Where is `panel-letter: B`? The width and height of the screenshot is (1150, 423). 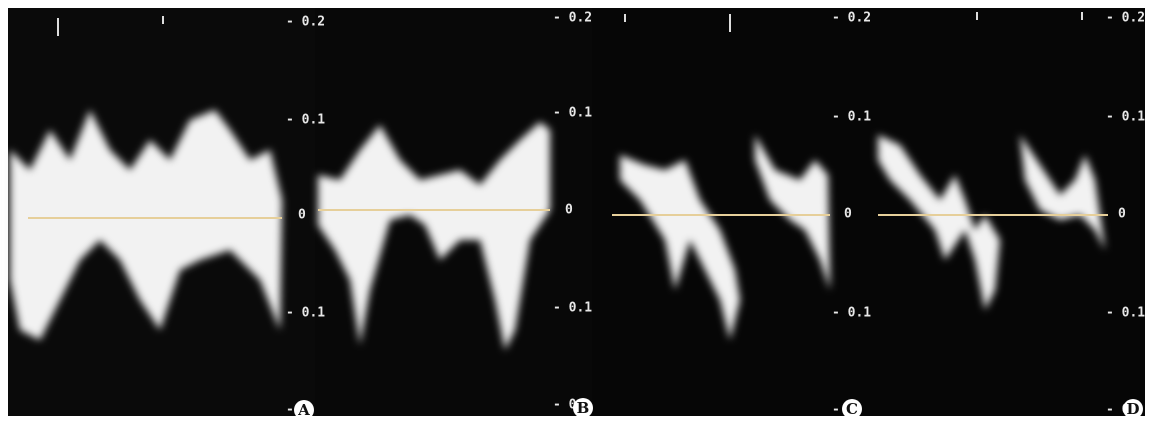
panel-letter: B is located at coordinates (583, 408).